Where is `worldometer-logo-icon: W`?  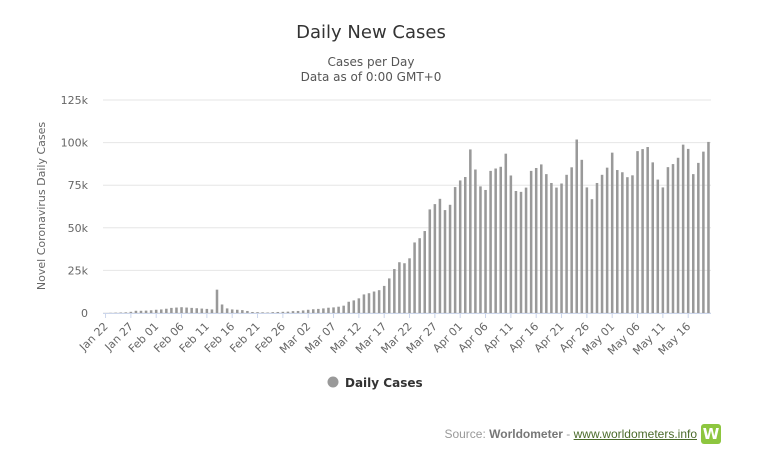 worldometer-logo-icon: W is located at coordinates (711, 434).